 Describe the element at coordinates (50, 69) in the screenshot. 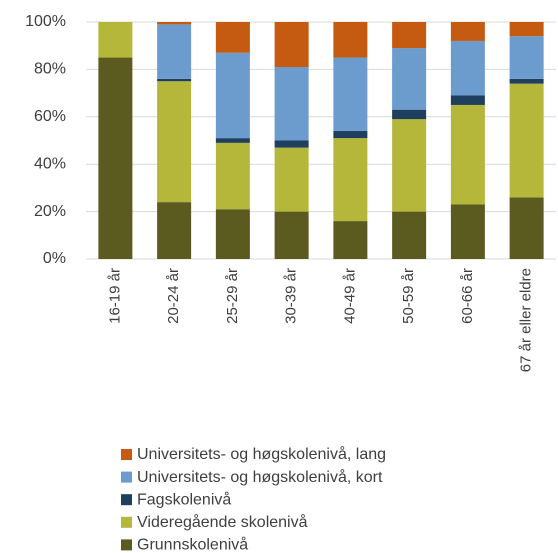

I see `y-tick-label: 80%` at that location.